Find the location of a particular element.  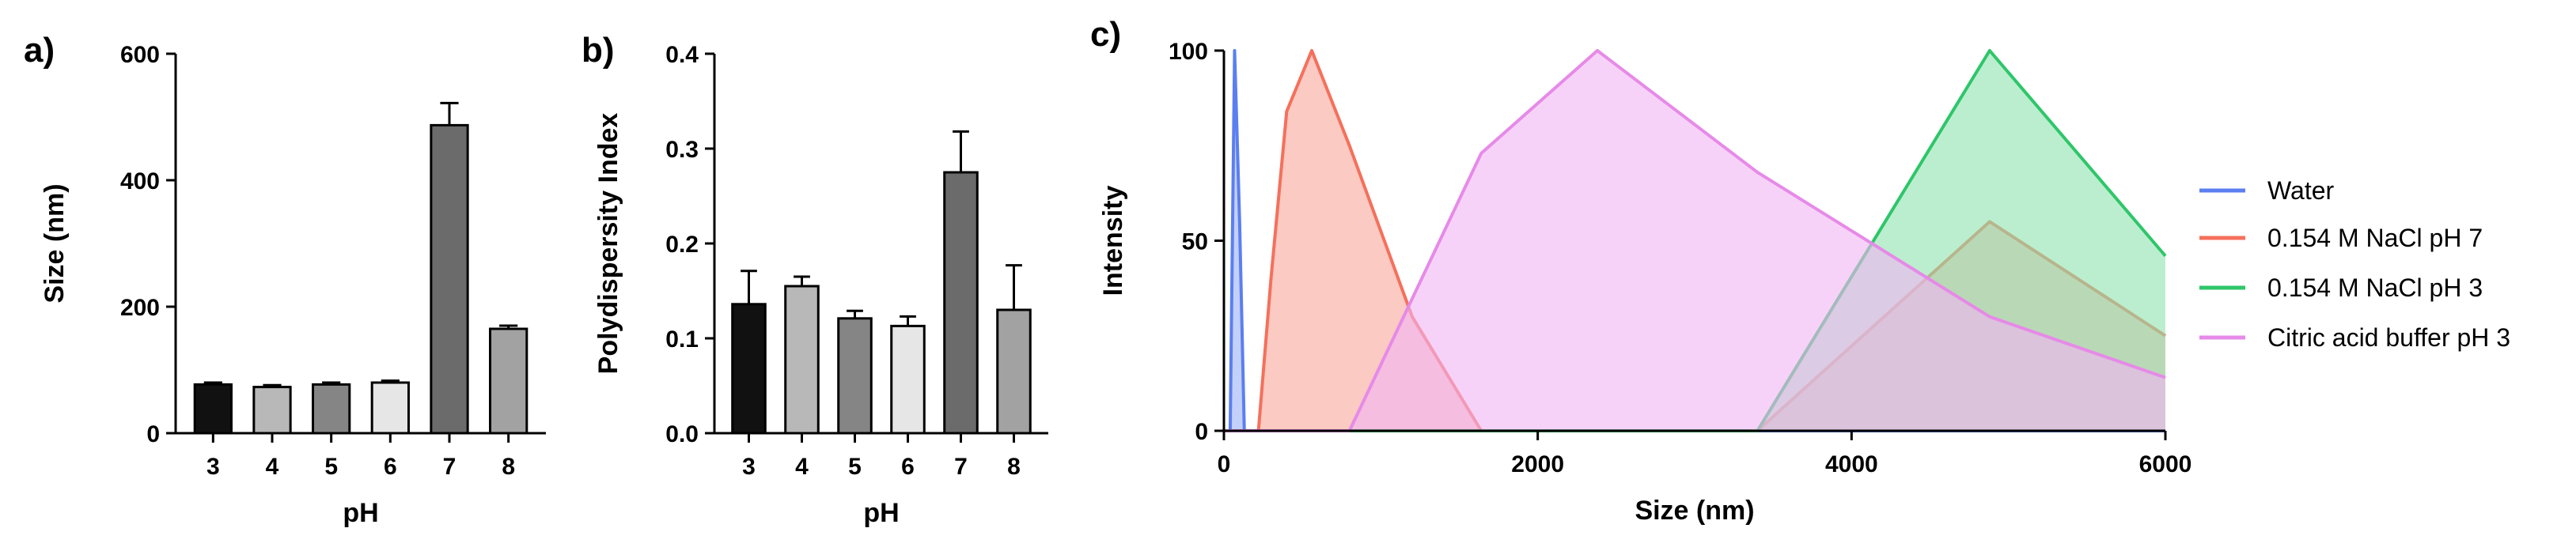

y-axis-title: Size (nm) is located at coordinates (55, 243).